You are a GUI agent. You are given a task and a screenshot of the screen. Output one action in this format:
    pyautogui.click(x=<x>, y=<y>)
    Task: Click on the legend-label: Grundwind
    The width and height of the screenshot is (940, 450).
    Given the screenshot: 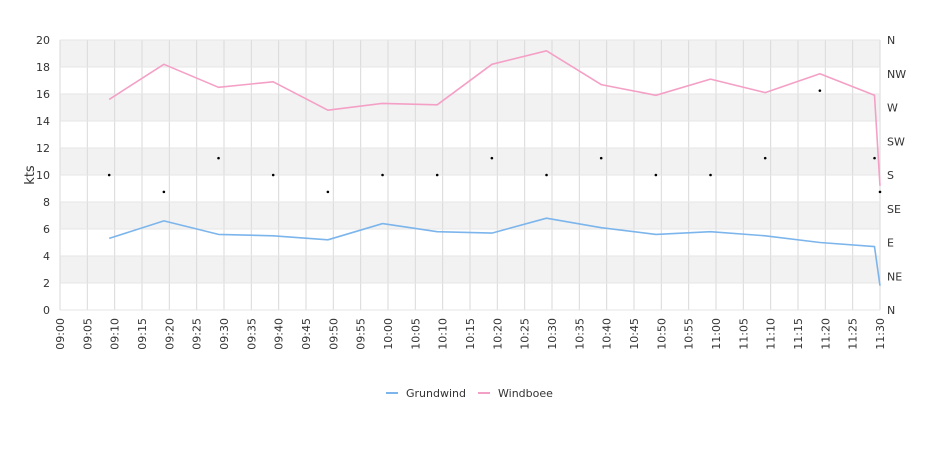 What is the action you would take?
    pyautogui.click(x=436, y=393)
    